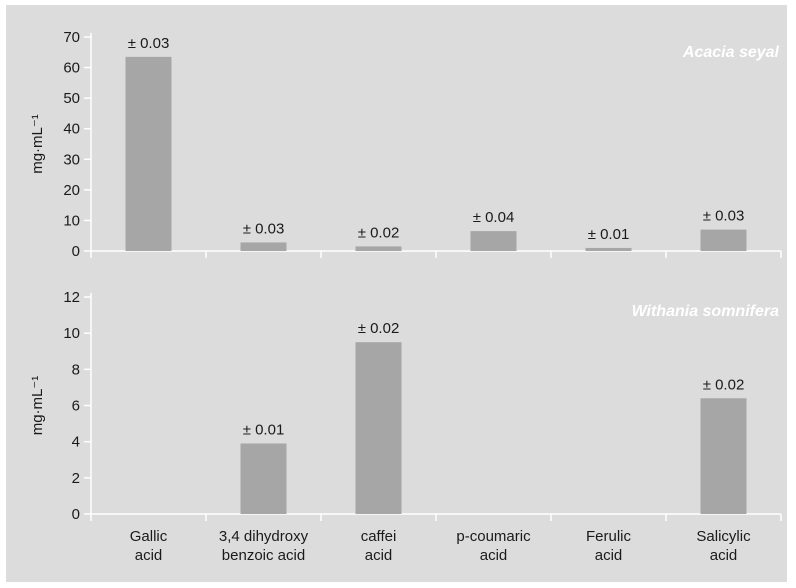  Describe the element at coordinates (71, 159) in the screenshot. I see `y-tick-label: 30` at that location.